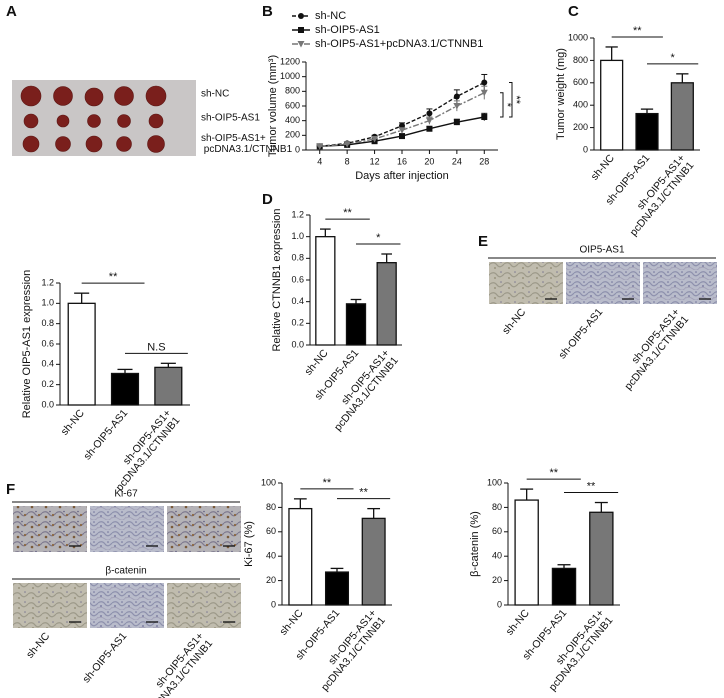 The width and height of the screenshot is (724, 698). I want to click on y-axis-label: Relative CTNNB1 expression, so click(277, 279).